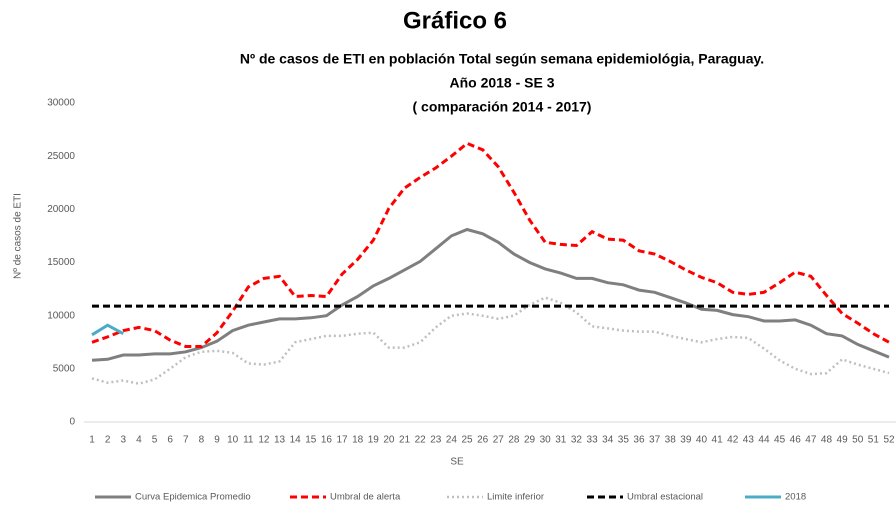 This screenshot has width=896, height=506. Describe the element at coordinates (795, 497) in the screenshot. I see `legend-label: 2018` at that location.